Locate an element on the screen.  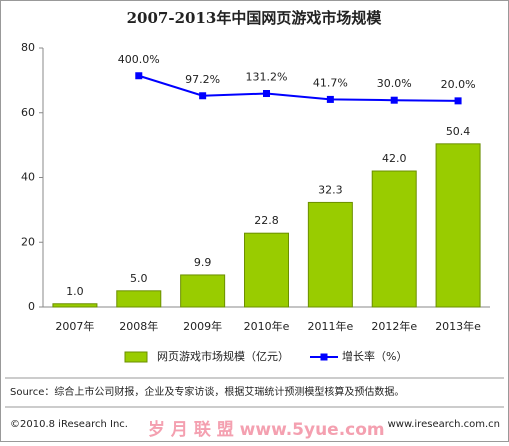
y-tick-label: 60 is located at coordinates (28, 112).